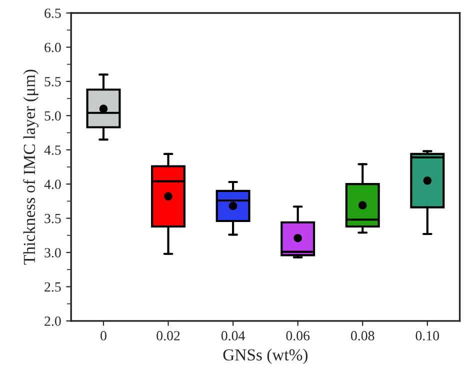 The height and width of the screenshot is (371, 474). Describe the element at coordinates (103, 335) in the screenshot. I see `x-tick-label: 0` at that location.